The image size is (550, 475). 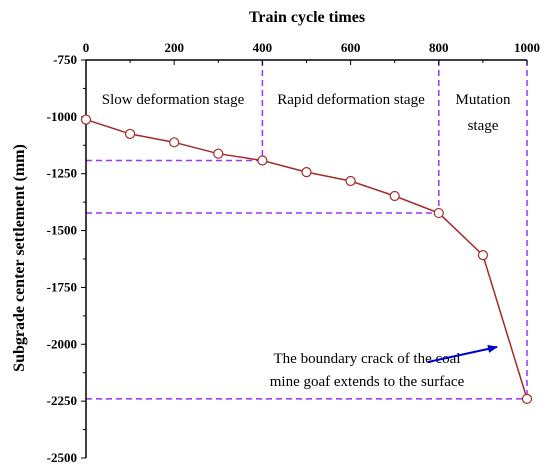 What do you see at coordinates (62, 116) in the screenshot?
I see `y-tick-label: -1000` at bounding box center [62, 116].